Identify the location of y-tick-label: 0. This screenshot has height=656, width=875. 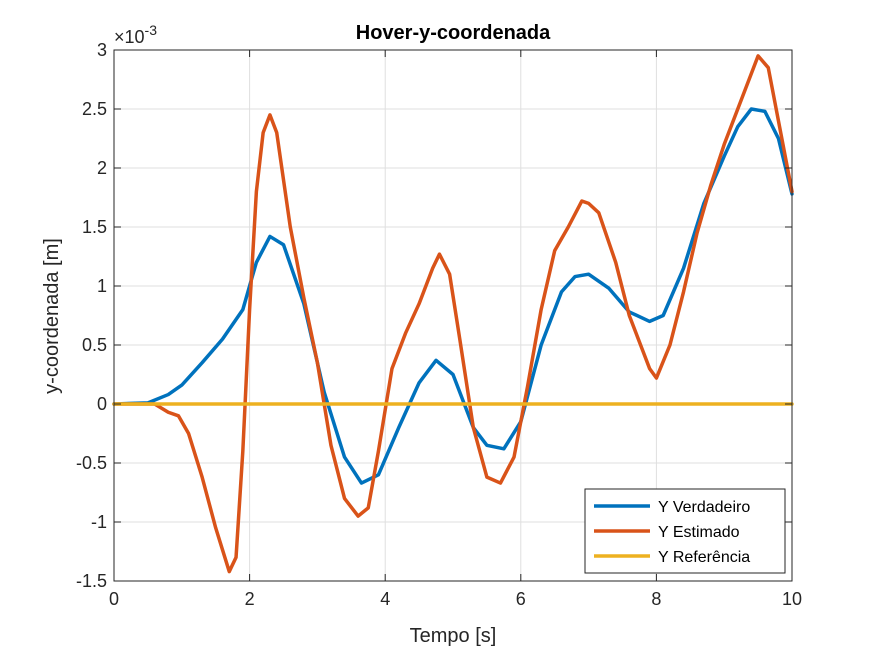
(102, 404).